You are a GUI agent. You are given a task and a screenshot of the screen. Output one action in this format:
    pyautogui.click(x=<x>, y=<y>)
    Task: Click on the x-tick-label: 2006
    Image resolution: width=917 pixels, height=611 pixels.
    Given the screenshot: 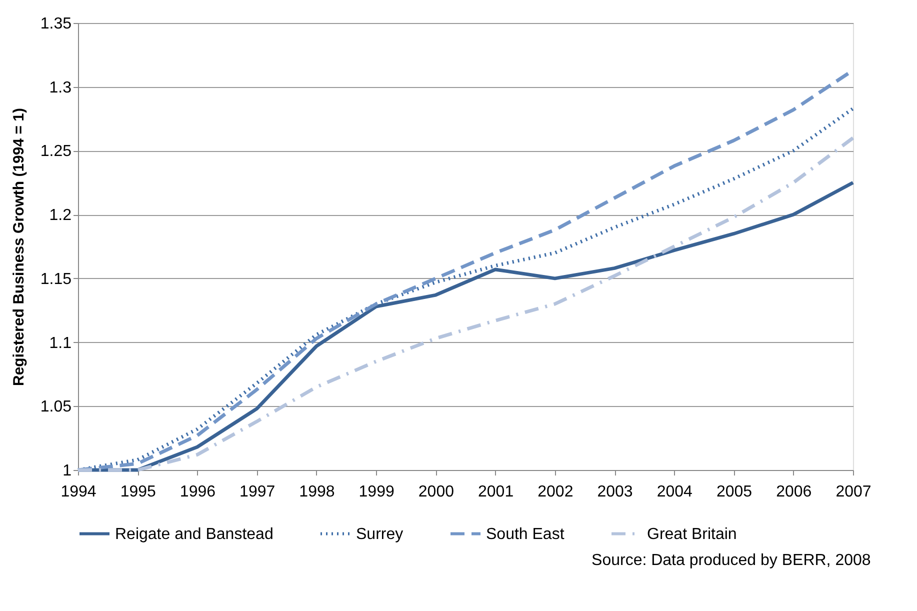 What is the action you would take?
    pyautogui.click(x=794, y=492)
    